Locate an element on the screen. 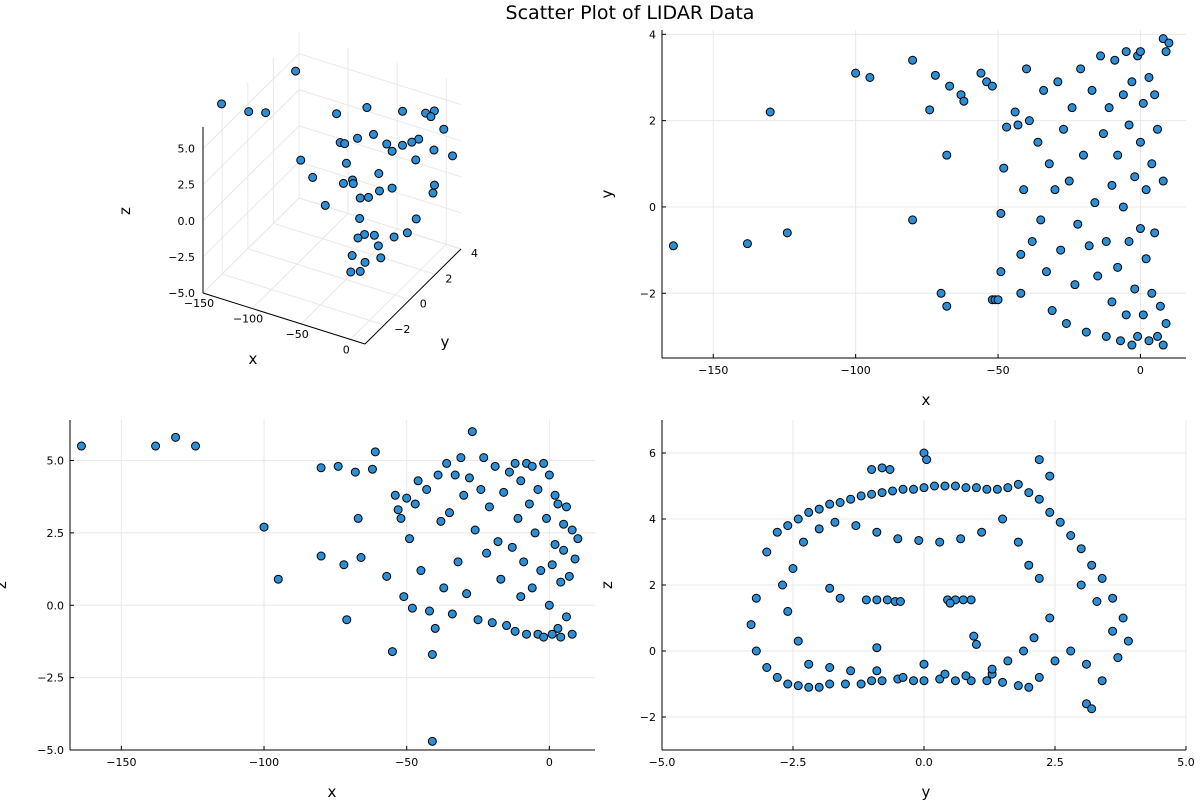 The width and height of the screenshot is (1200, 800). z-tick-label: 2.5 is located at coordinates (187, 185).